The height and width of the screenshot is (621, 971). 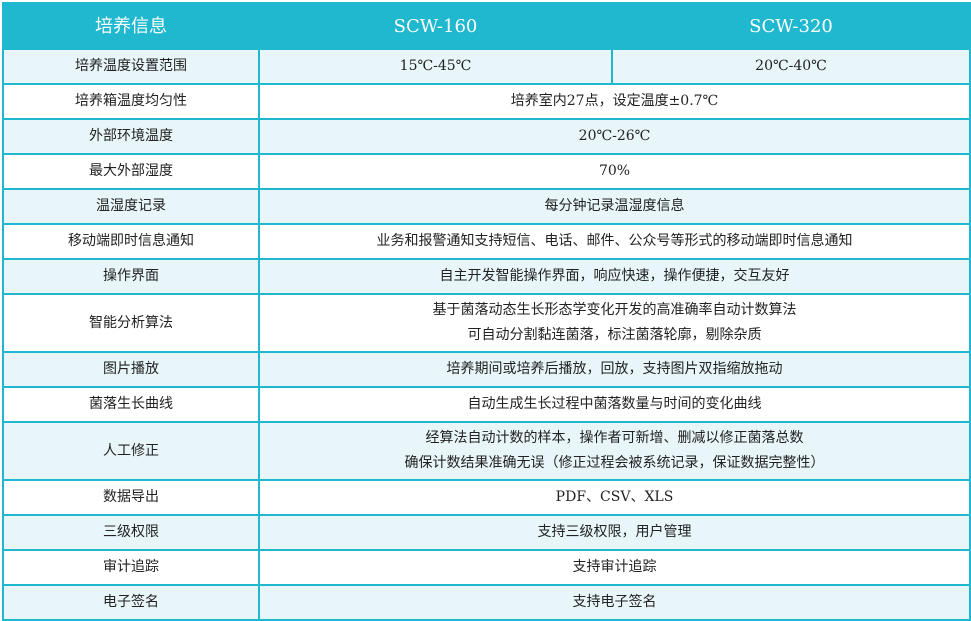 I want to click on table-row: 培养温度设置范围 15℃-45℃ 20℃-40℃, so click(x=486, y=66).